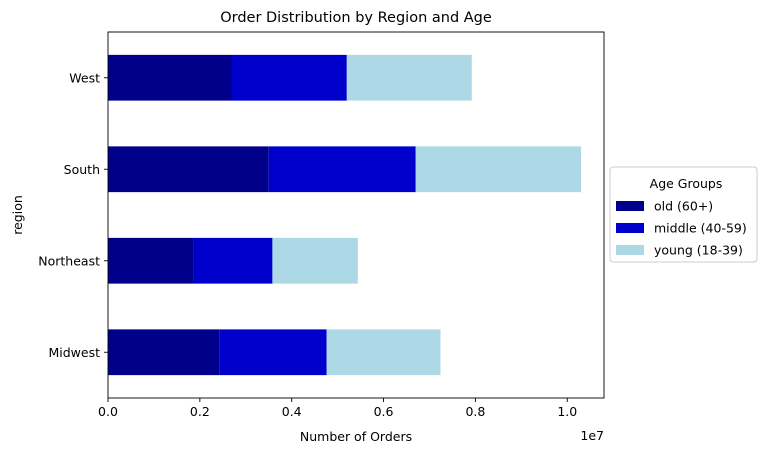 This screenshot has width=773, height=453. I want to click on legend-swatch-old, so click(630, 206).